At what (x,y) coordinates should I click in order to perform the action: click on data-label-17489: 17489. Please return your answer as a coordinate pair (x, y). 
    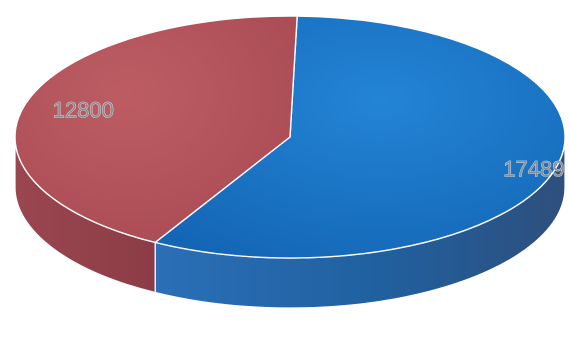
    Looking at the image, I should click on (533, 168).